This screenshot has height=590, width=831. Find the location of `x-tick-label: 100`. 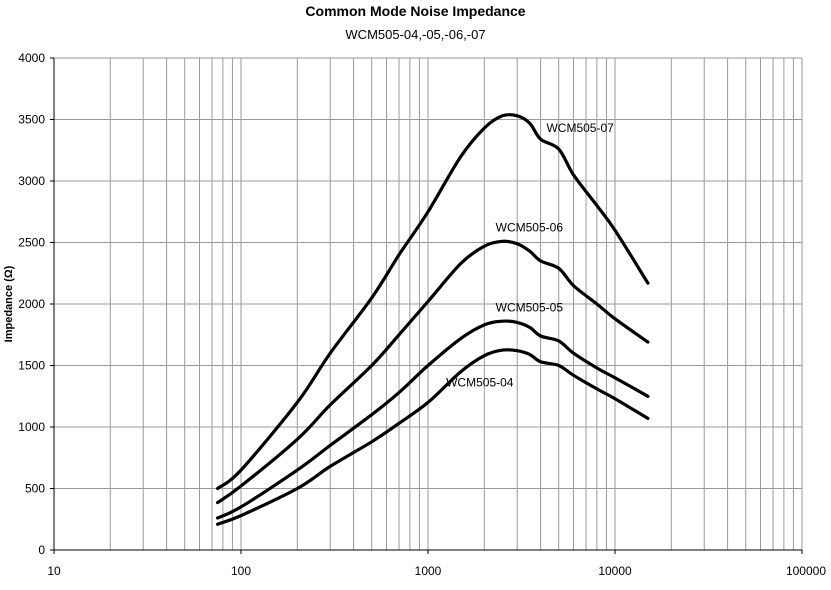

x-tick-label: 100 is located at coordinates (241, 571).